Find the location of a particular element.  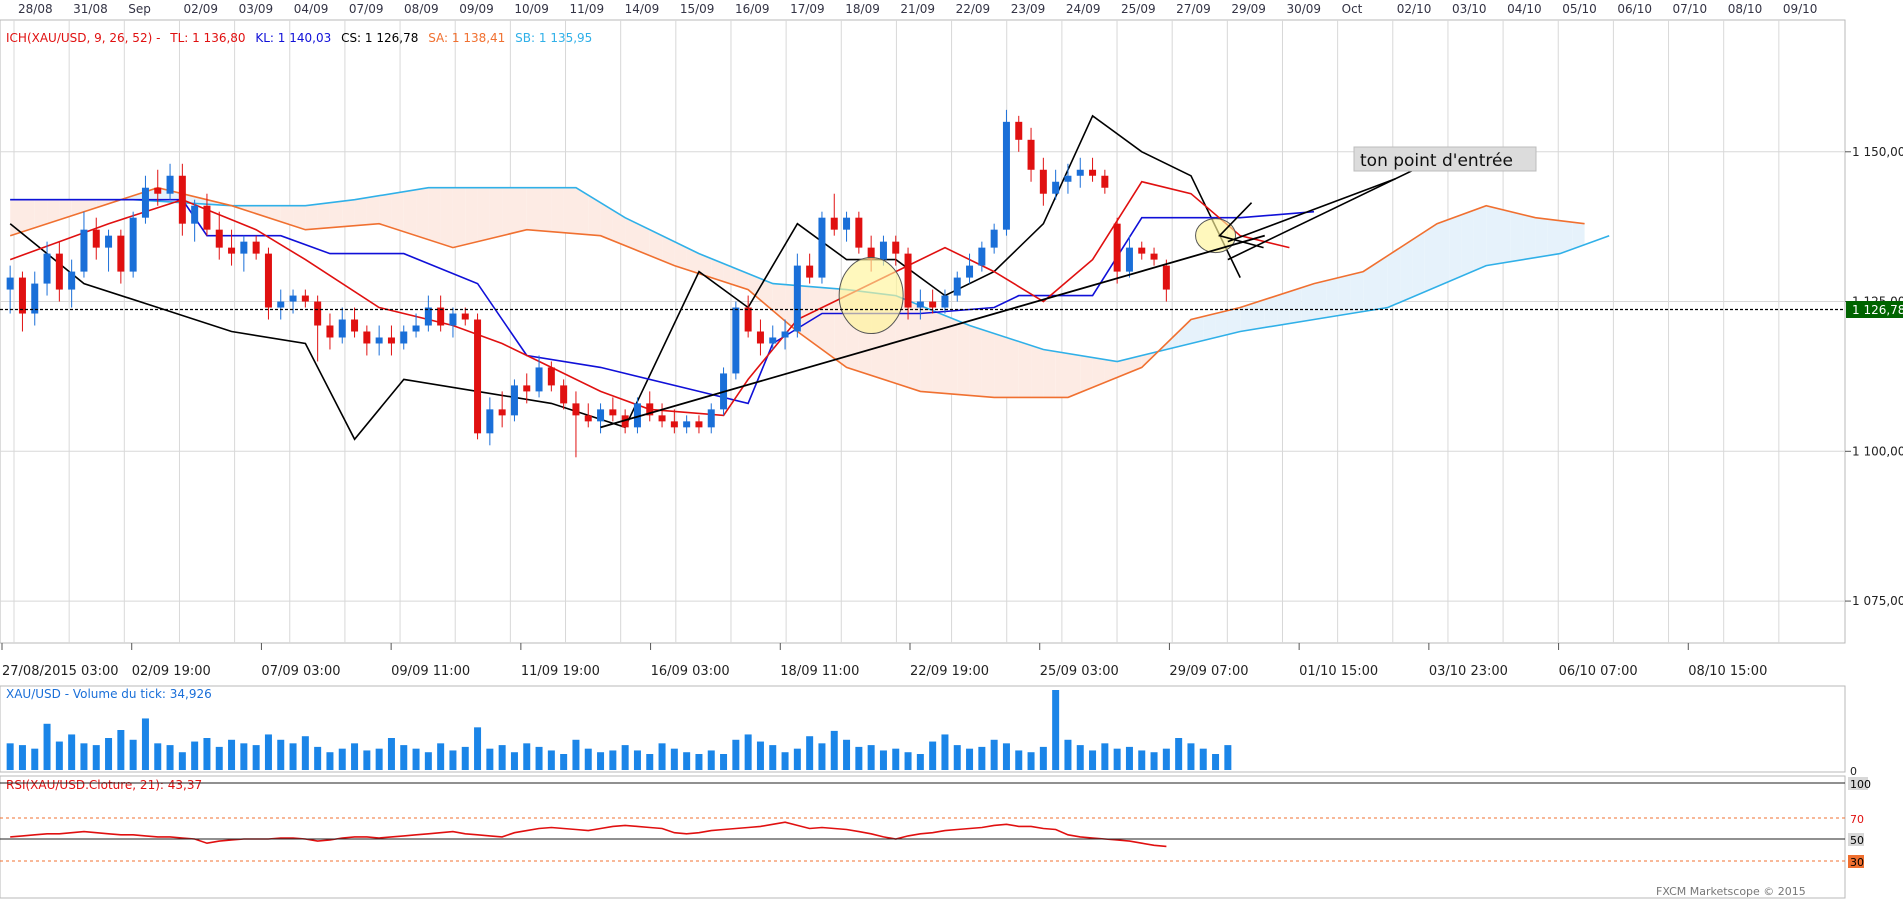

rsi-50-label: 50 is located at coordinates (1857, 840).